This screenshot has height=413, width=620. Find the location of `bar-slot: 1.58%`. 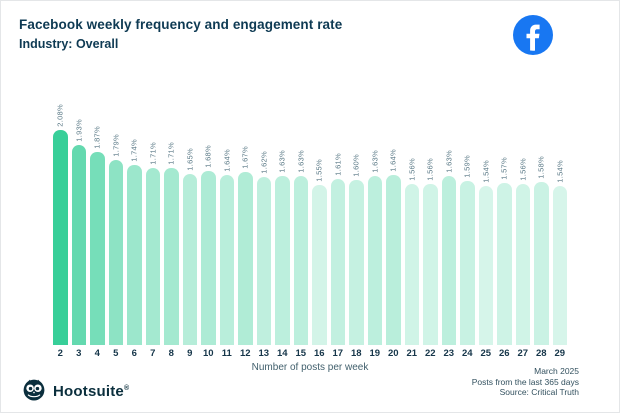

bar-slot: 1.58% is located at coordinates (541, 218).